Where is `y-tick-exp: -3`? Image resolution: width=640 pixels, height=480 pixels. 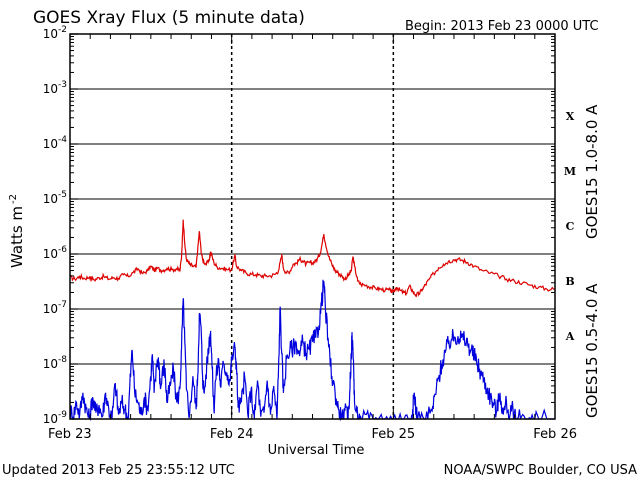
y-tick-exp: -3 is located at coordinates (62, 85).